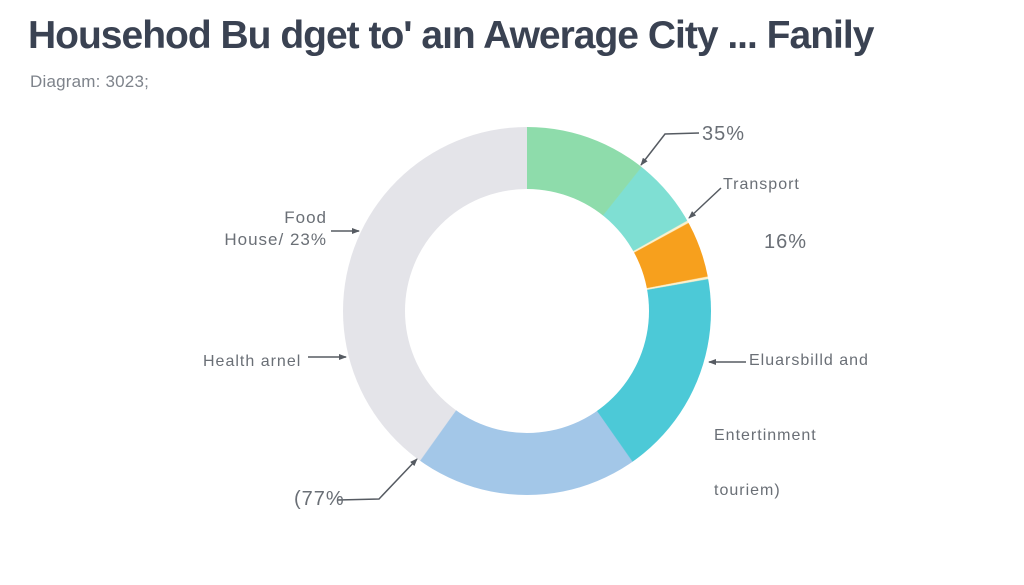 The image size is (1024, 585). Describe the element at coordinates (377, 479) in the screenshot. I see `callout-arrow-77pct` at that location.